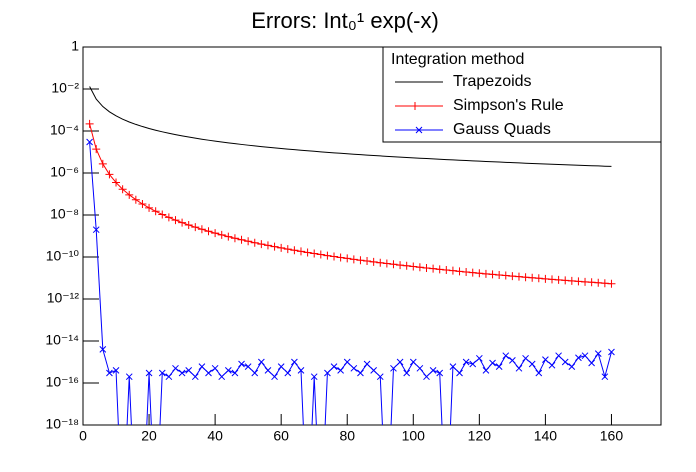 The height and width of the screenshot is (472, 696). Describe the element at coordinates (215, 436) in the screenshot. I see `x-tick-label: 40` at that location.